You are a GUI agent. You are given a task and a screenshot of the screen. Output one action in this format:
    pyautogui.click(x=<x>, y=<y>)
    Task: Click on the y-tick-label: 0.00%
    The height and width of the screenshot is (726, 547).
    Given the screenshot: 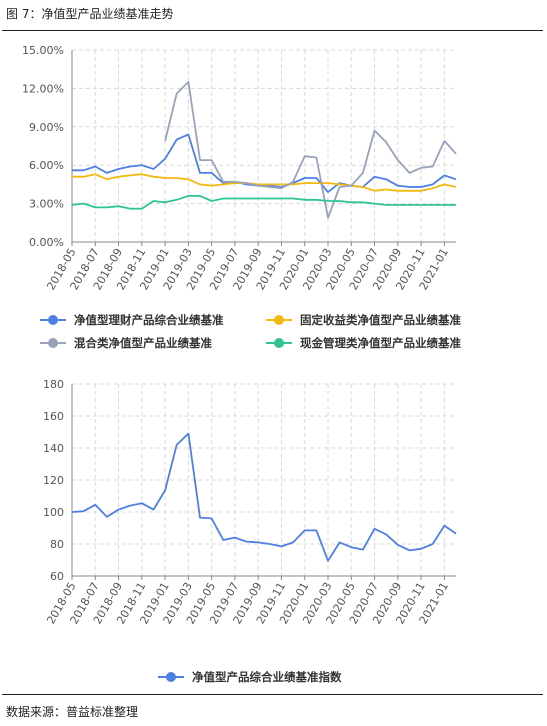 What is the action you would take?
    pyautogui.click(x=46, y=242)
    